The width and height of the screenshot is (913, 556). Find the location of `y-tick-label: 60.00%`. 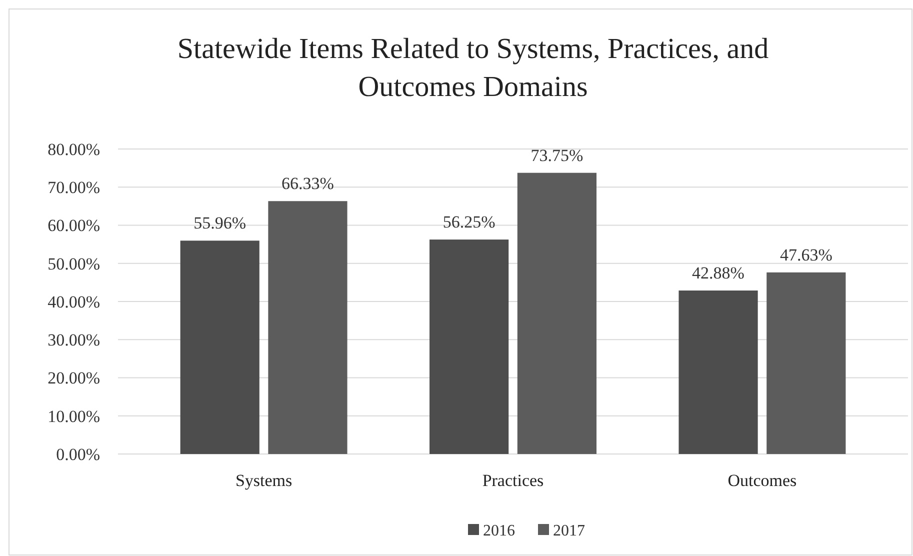

y-tick-label: 60.00% is located at coordinates (74, 226).